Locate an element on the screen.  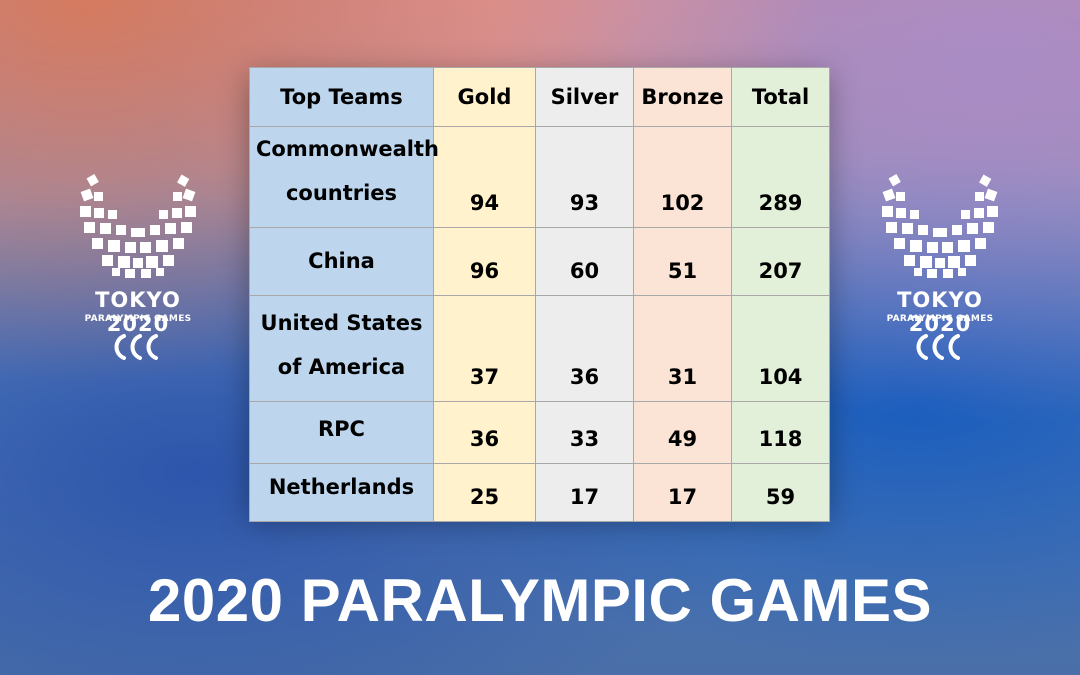
table-row: Netherlands 25 17 17 59 is located at coordinates (539, 492).